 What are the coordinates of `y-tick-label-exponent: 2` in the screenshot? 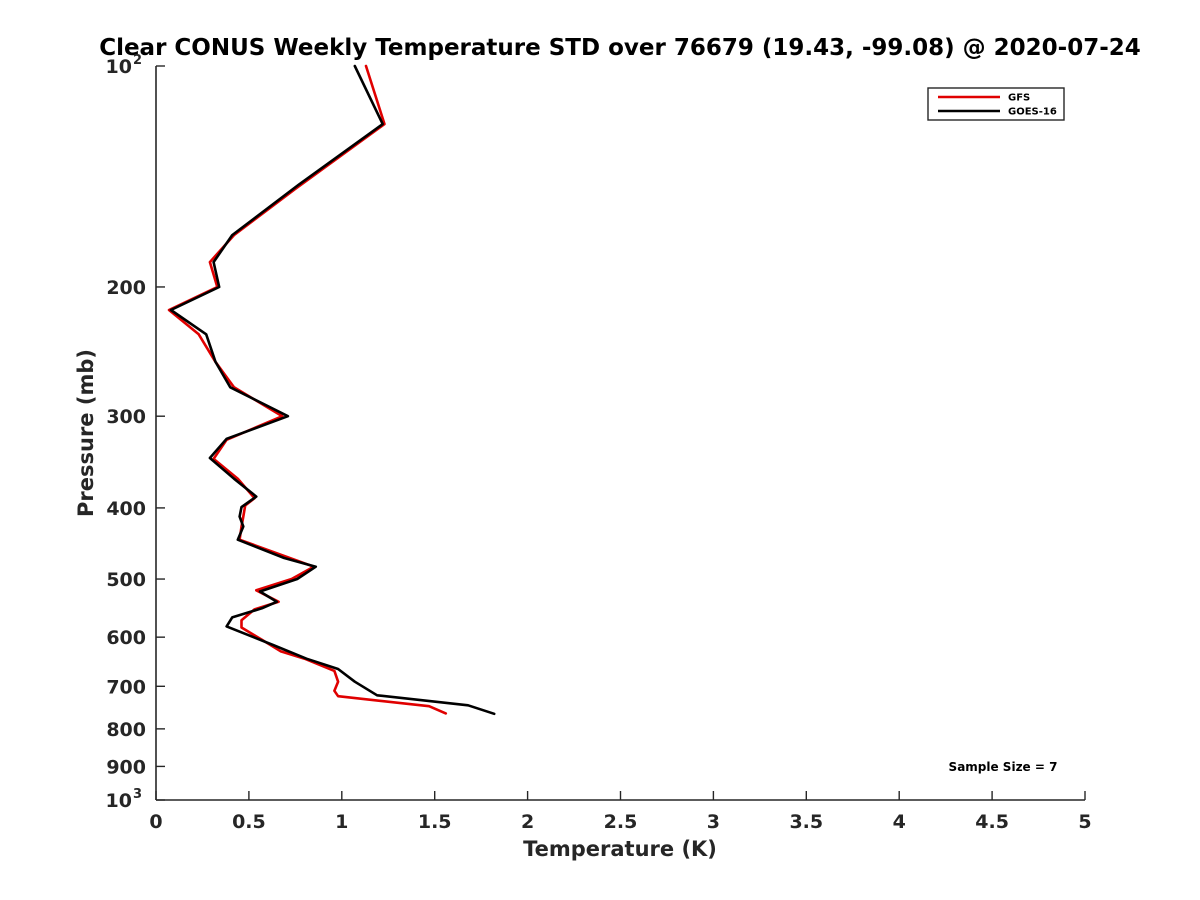 It's located at (137, 60).